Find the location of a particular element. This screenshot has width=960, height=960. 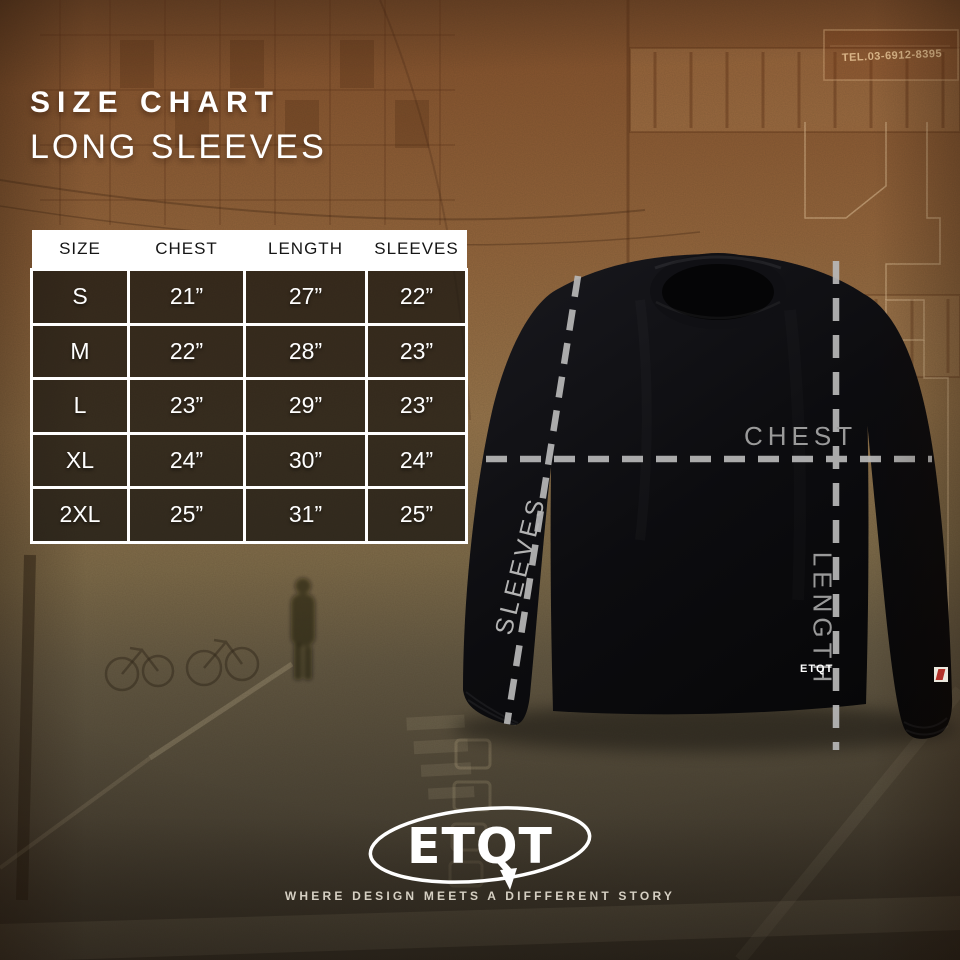

collar-opening is located at coordinates (718, 292).